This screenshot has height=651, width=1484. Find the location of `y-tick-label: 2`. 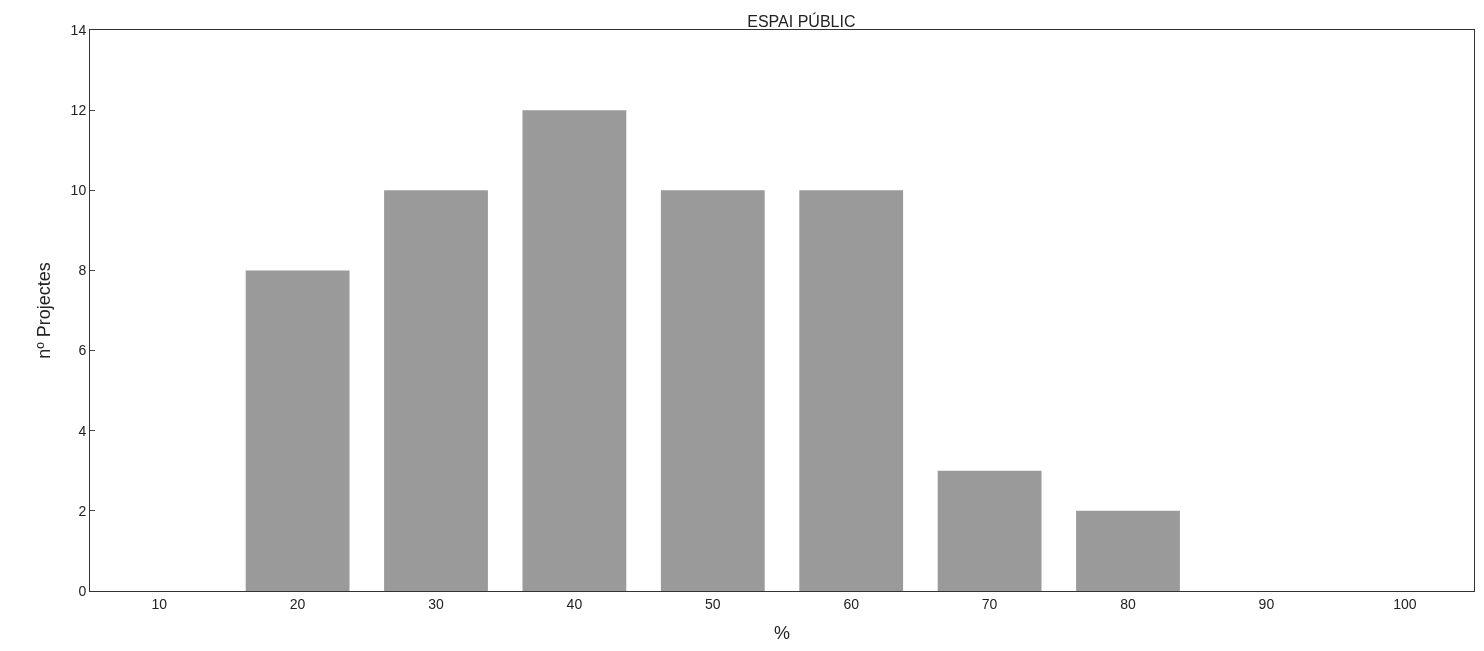

y-tick-label: 2 is located at coordinates (82, 510).